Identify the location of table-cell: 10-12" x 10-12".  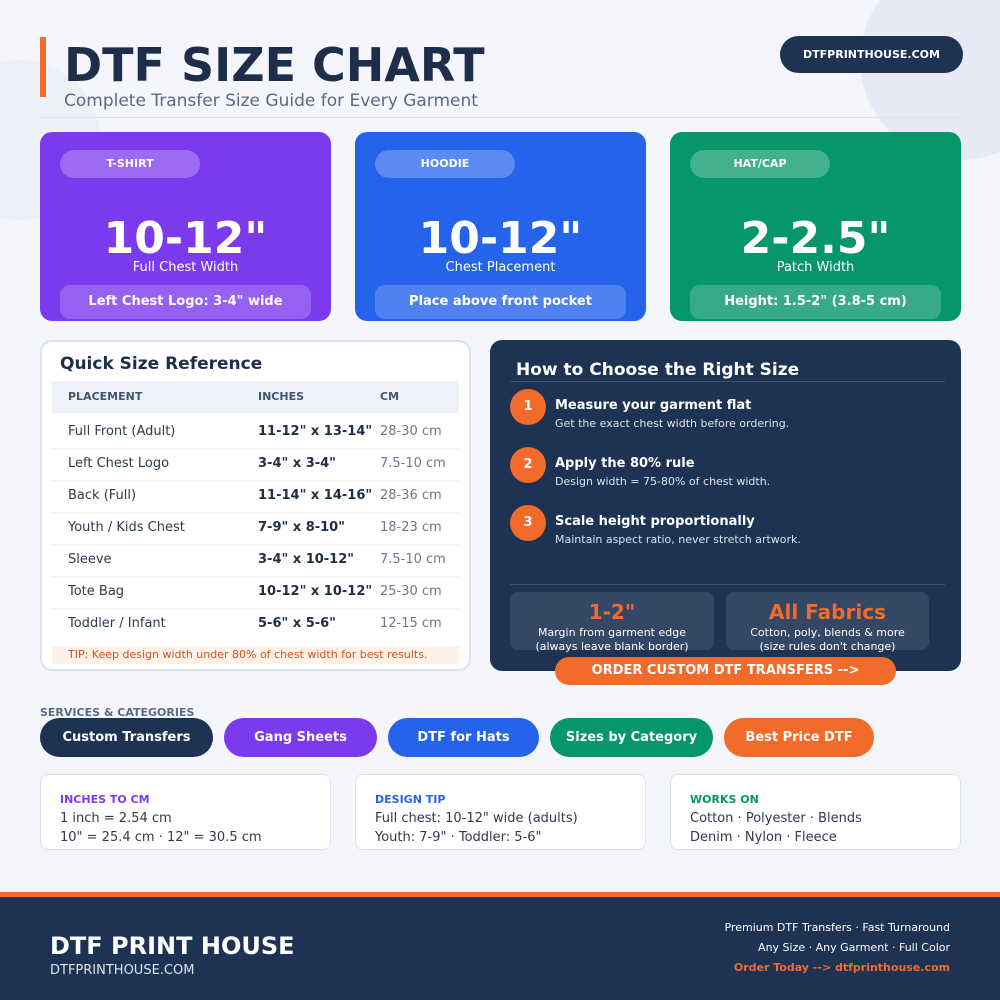
(315, 591).